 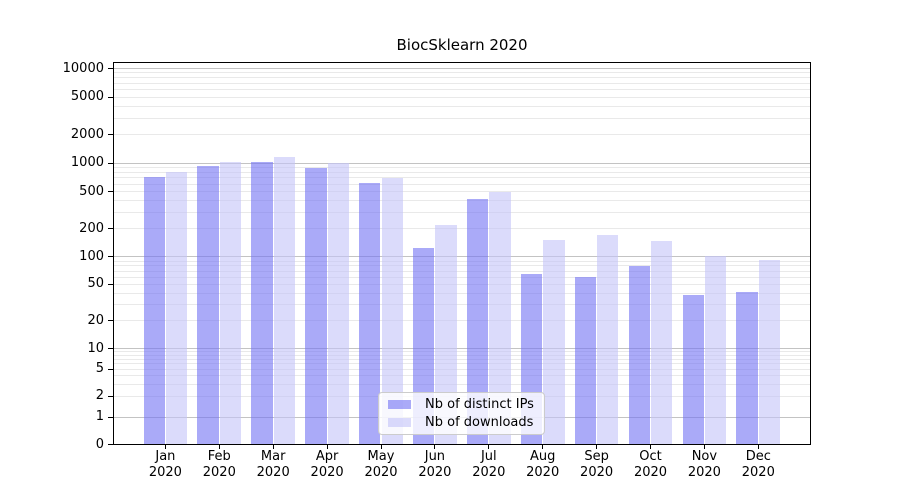 I want to click on y-tick-label: 100, so click(x=91, y=256).